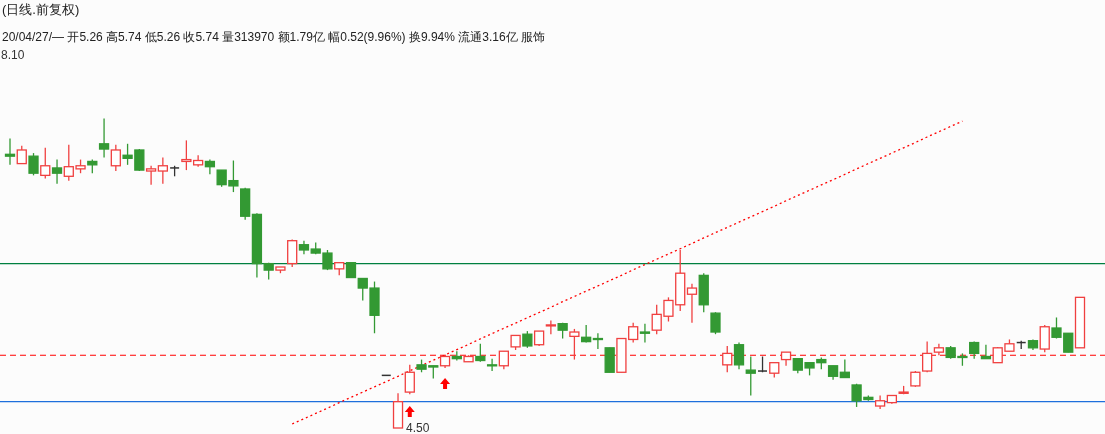 The height and width of the screenshot is (434, 1105). Describe the element at coordinates (273, 37) in the screenshot. I see `chart-subtitle: 20/04/27/— 开5.26 高5.74 低5.26 收5.74 量313970 额1.79亿 幅0.52(9.96%) 换9.94% 流通3.16亿 服饰` at that location.